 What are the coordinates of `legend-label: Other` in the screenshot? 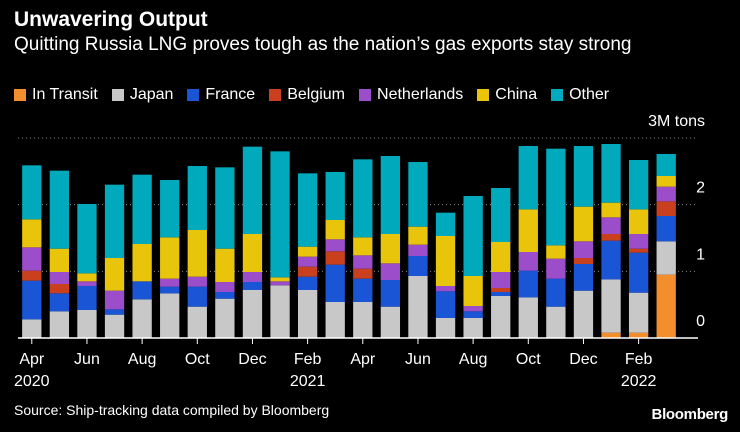 It's located at (589, 94).